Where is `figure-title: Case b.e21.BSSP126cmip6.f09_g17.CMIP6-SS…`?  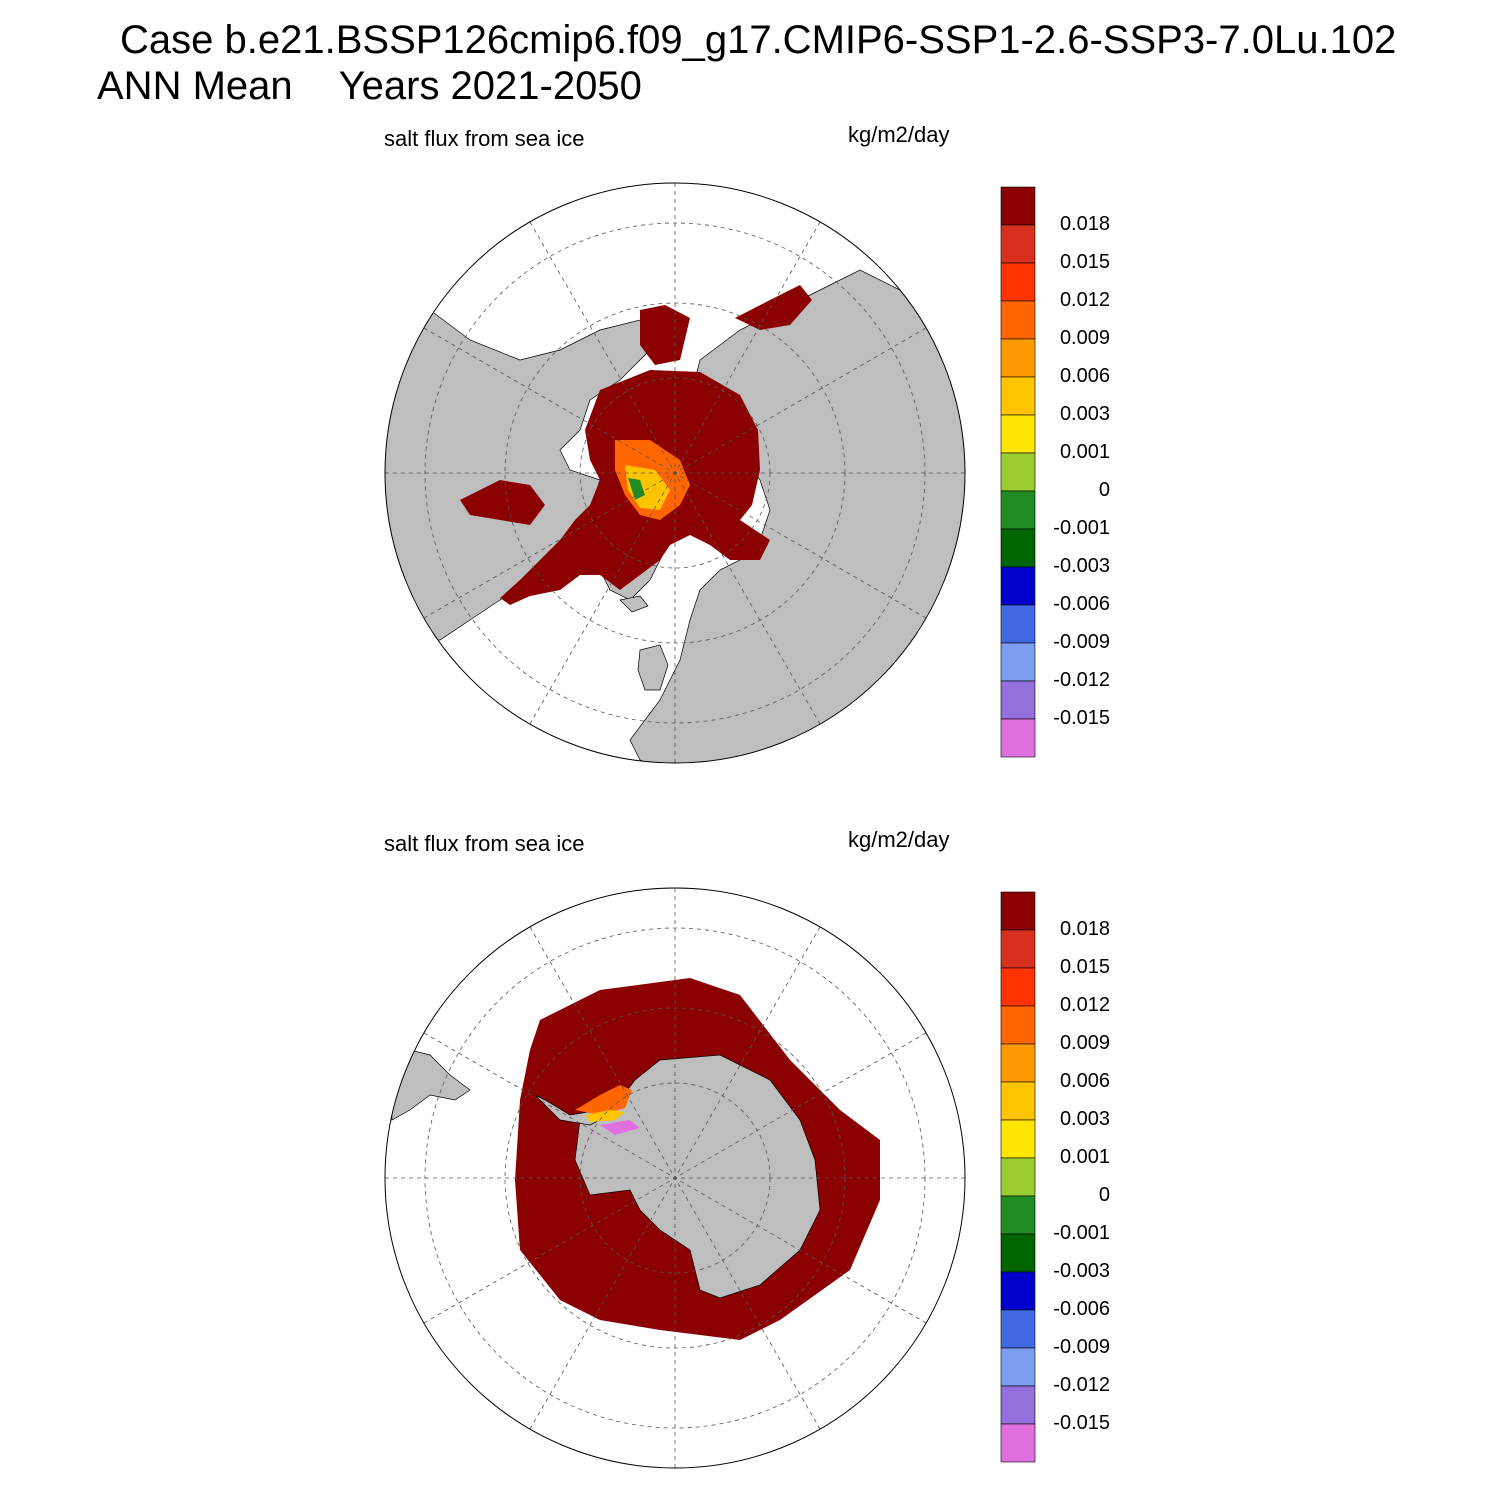 figure-title: Case b.e21.BSSP126cmip6.f09_g17.CMIP6-SS… is located at coordinates (758, 40).